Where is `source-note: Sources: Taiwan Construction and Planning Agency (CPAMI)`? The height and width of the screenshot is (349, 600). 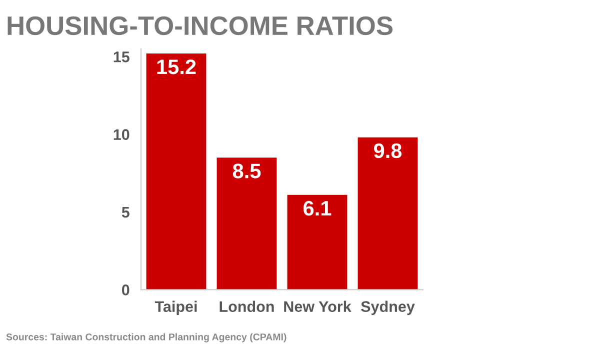 source-note: Sources: Taiwan Construction and Planning Agency (CPAMI) is located at coordinates (146, 337).